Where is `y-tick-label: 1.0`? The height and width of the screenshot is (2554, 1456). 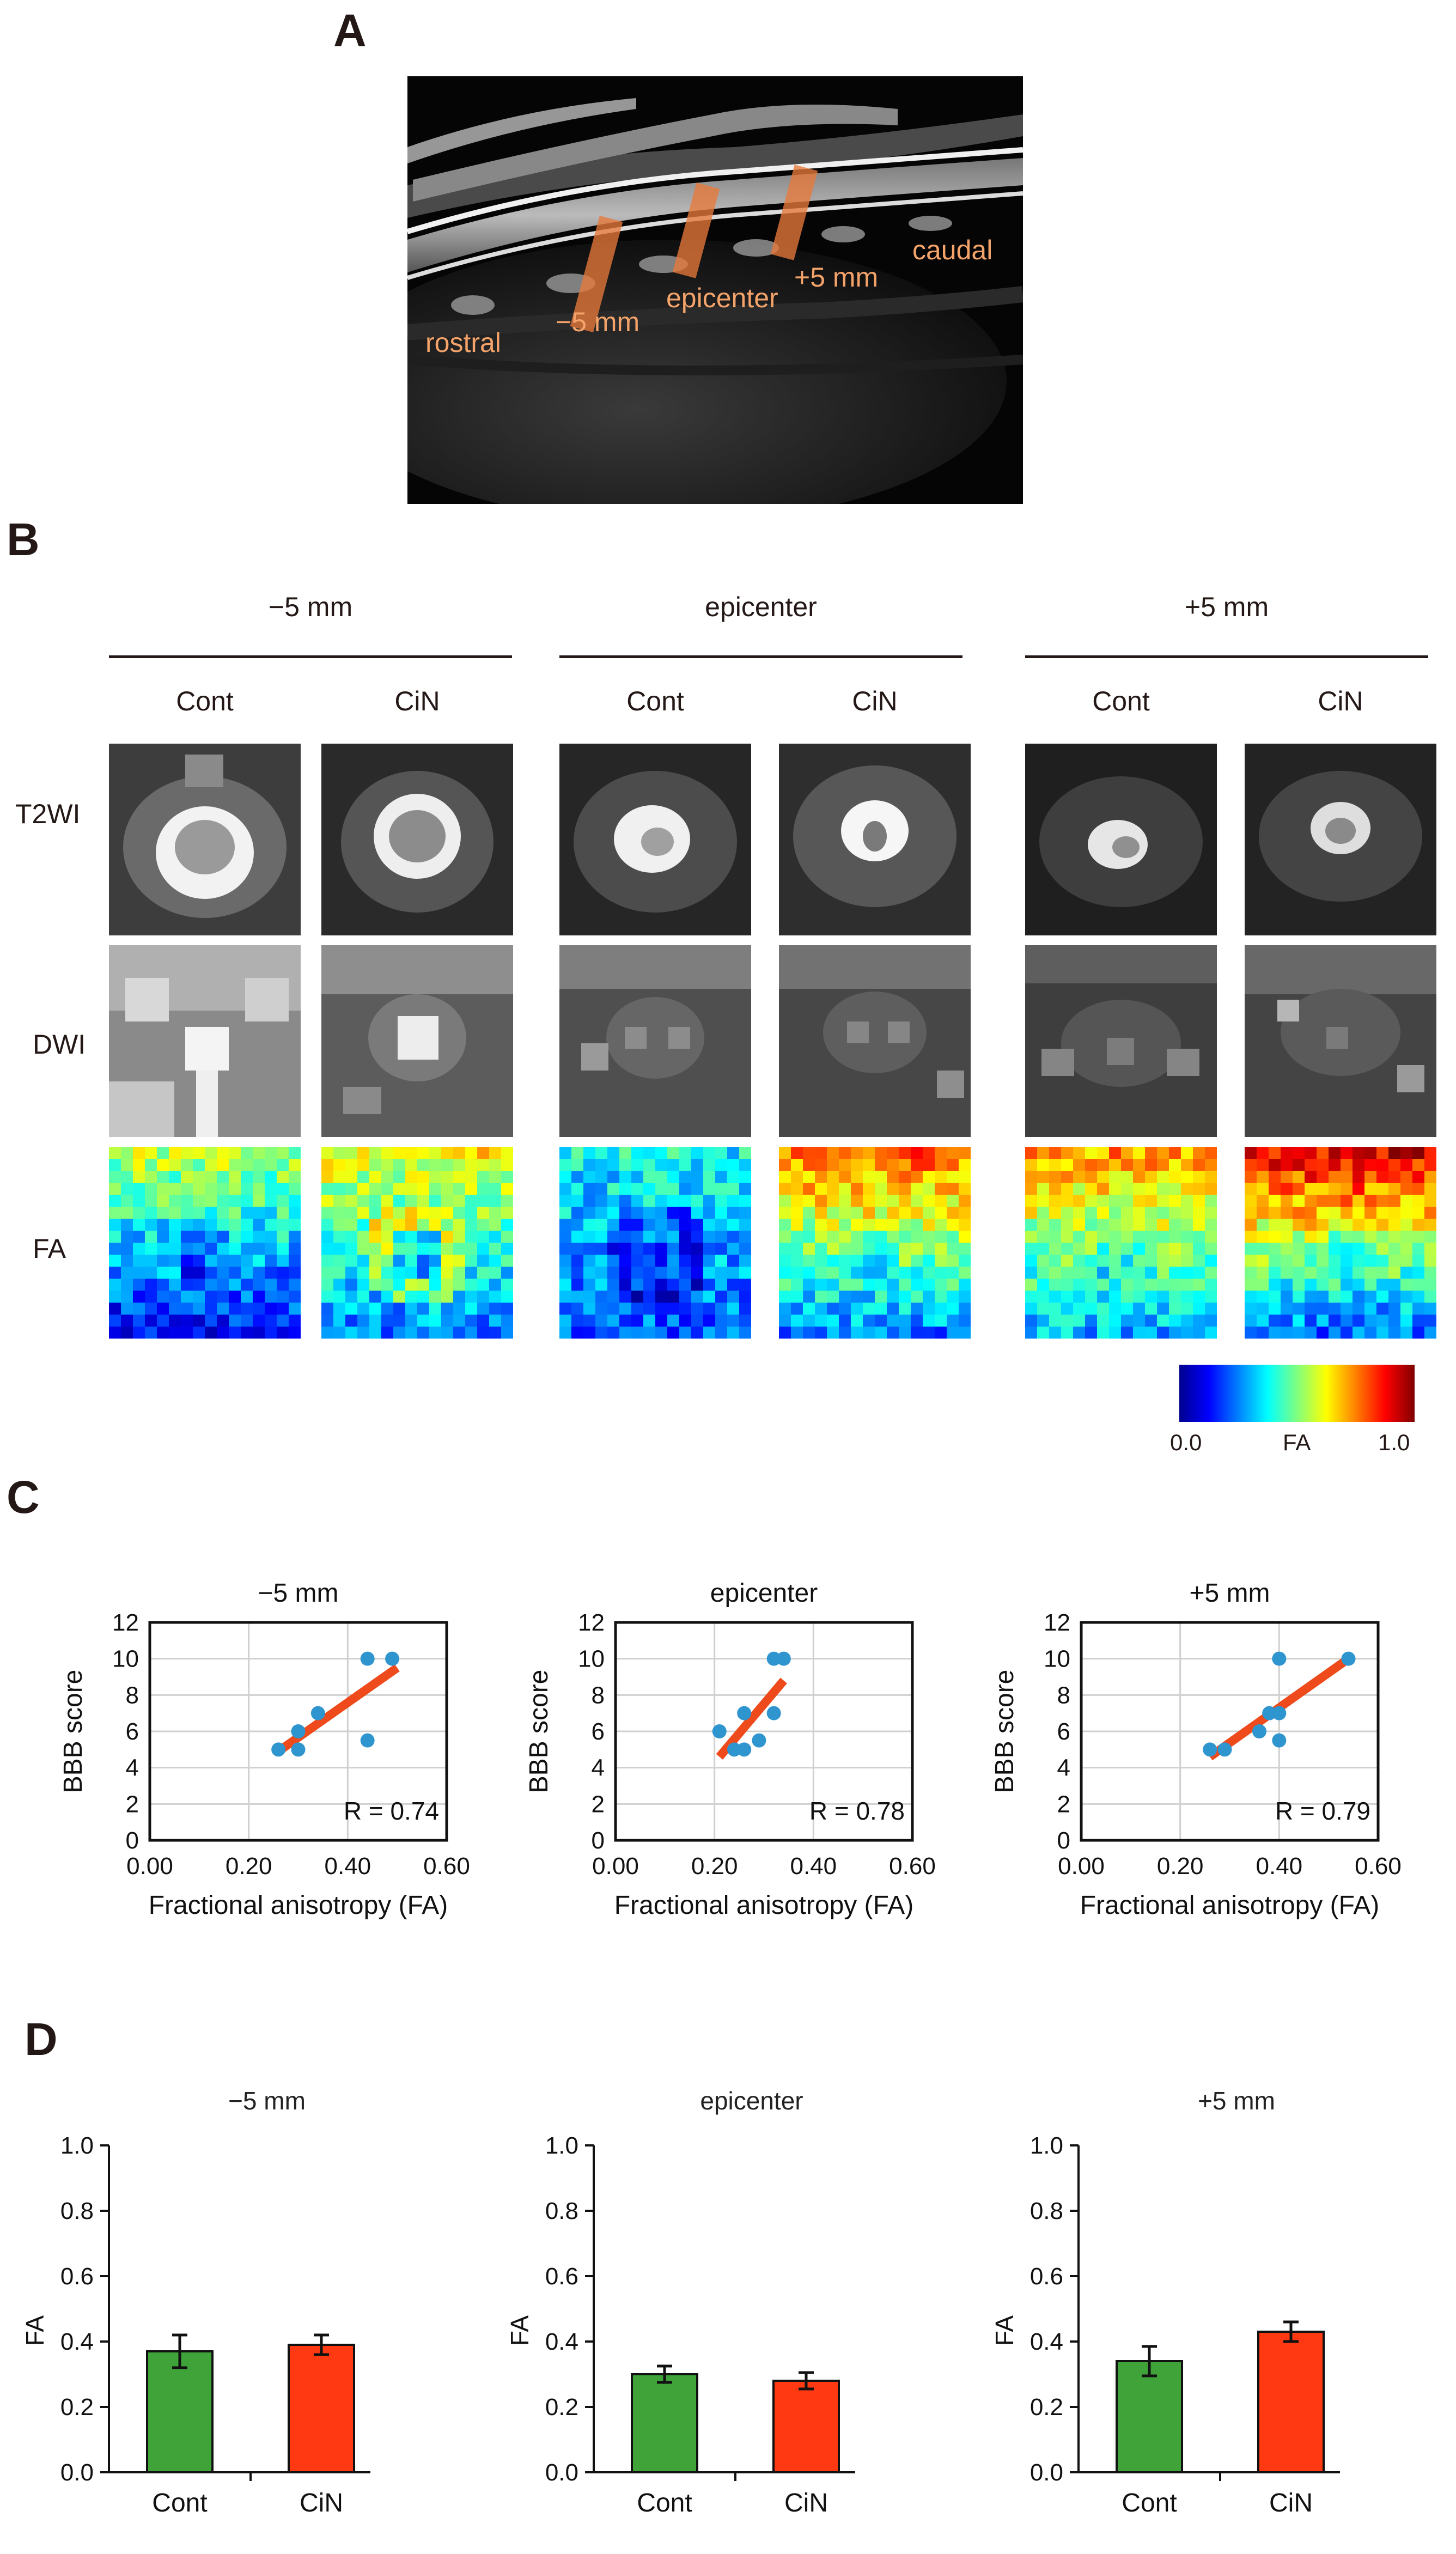
y-tick-label: 1.0 is located at coordinates (77, 2145).